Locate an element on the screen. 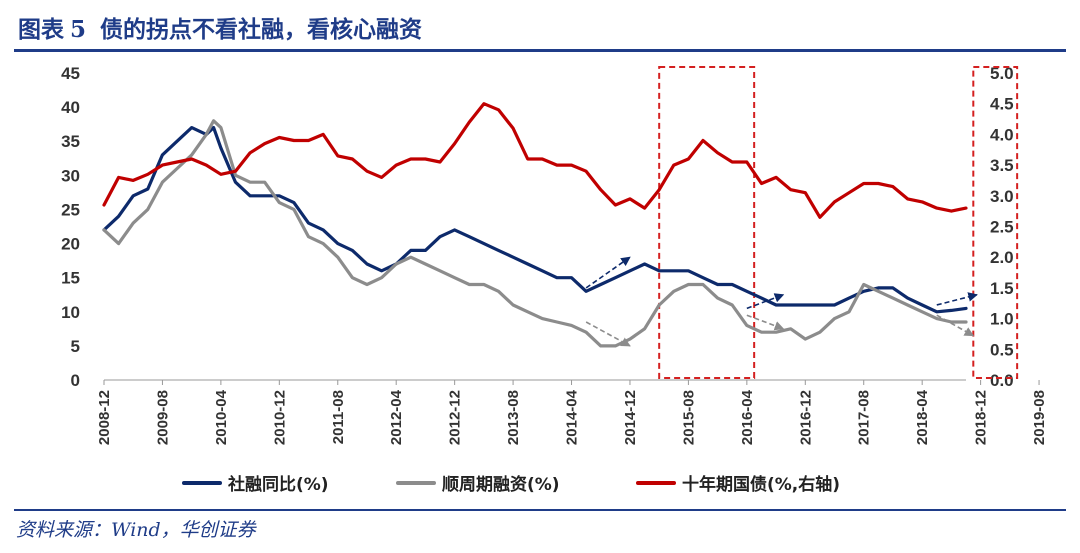  source-note: 资料来源：Wind，华创证券 is located at coordinates (136, 530).